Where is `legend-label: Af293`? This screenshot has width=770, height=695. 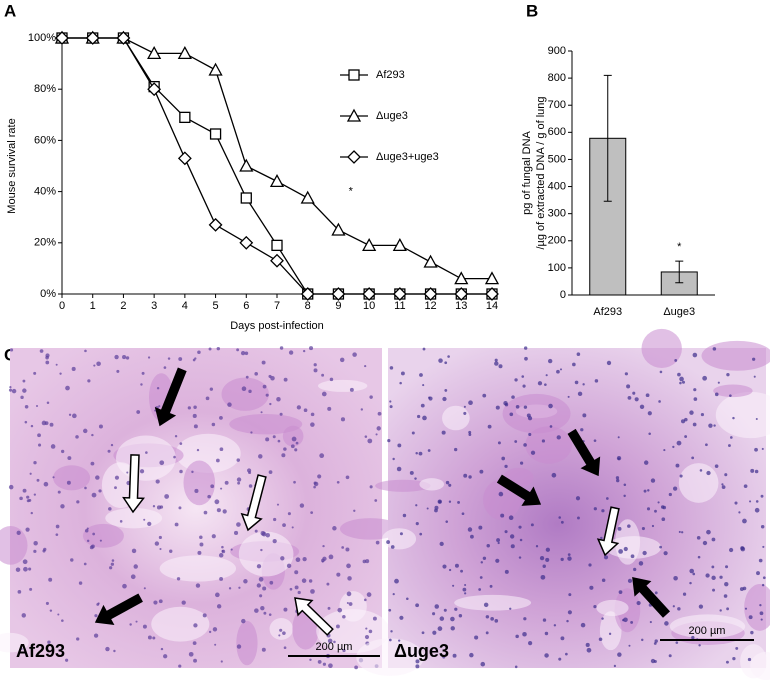
legend-label: Af293 is located at coordinates (390, 75).